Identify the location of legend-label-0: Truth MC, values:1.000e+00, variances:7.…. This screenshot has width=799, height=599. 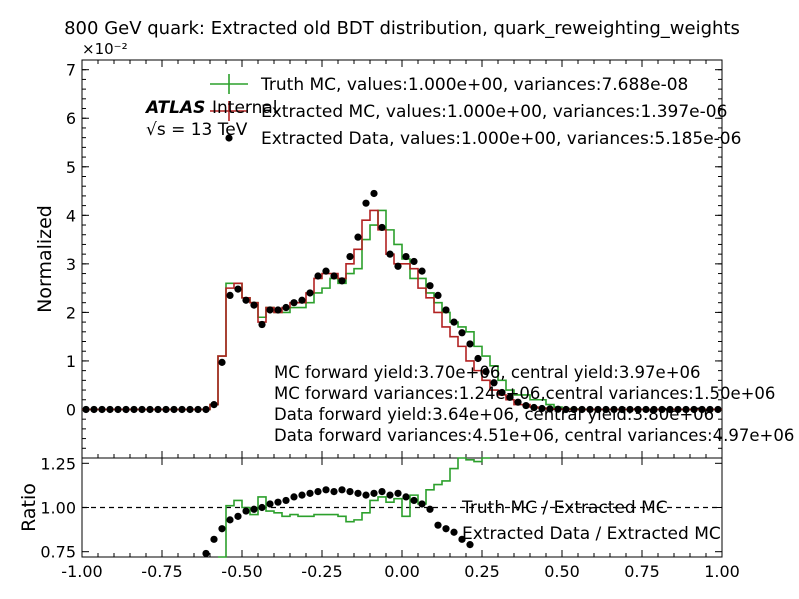
(474, 85).